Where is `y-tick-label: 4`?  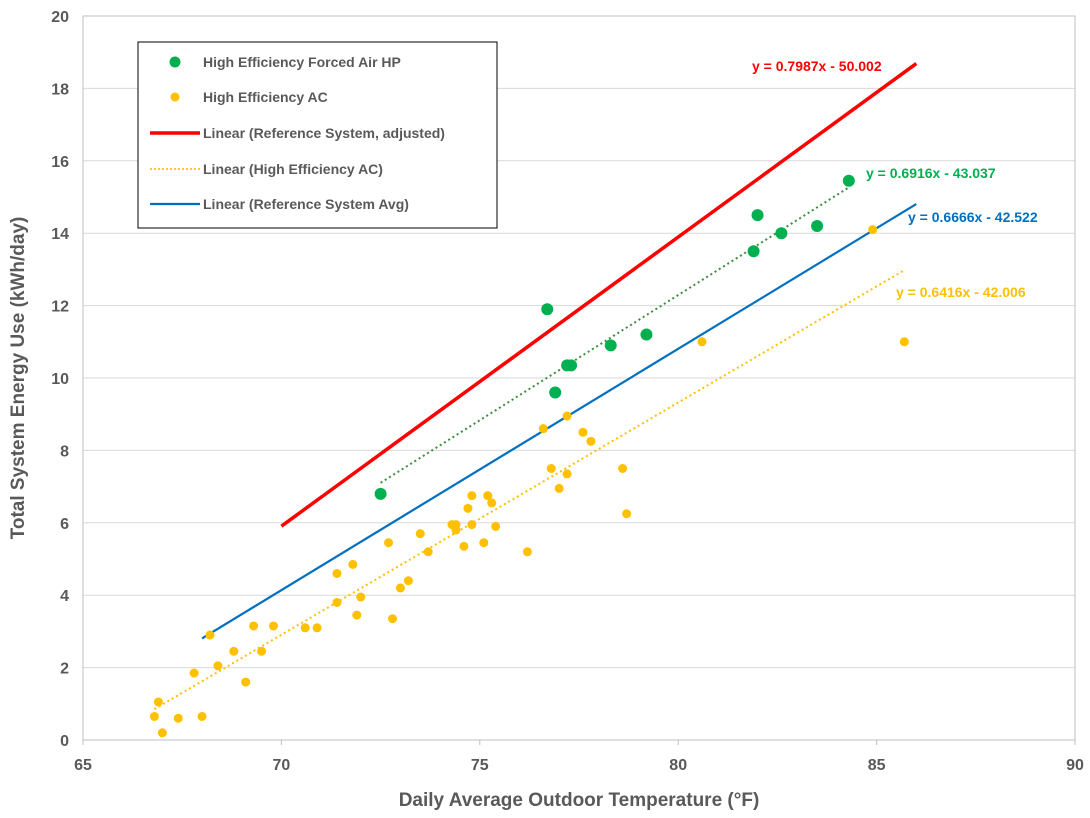 y-tick-label: 4 is located at coordinates (64, 596).